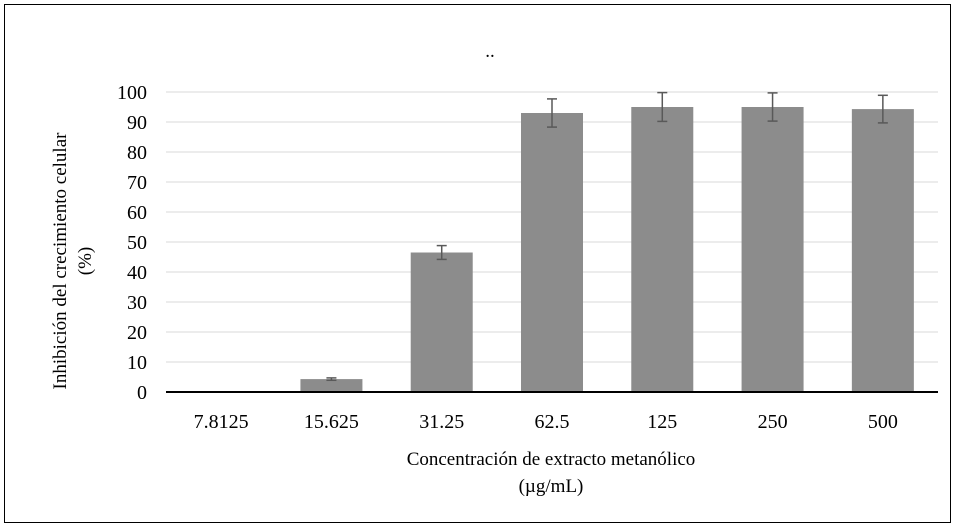  Describe the element at coordinates (662, 422) in the screenshot. I see `x-tick-label: 125` at that location.